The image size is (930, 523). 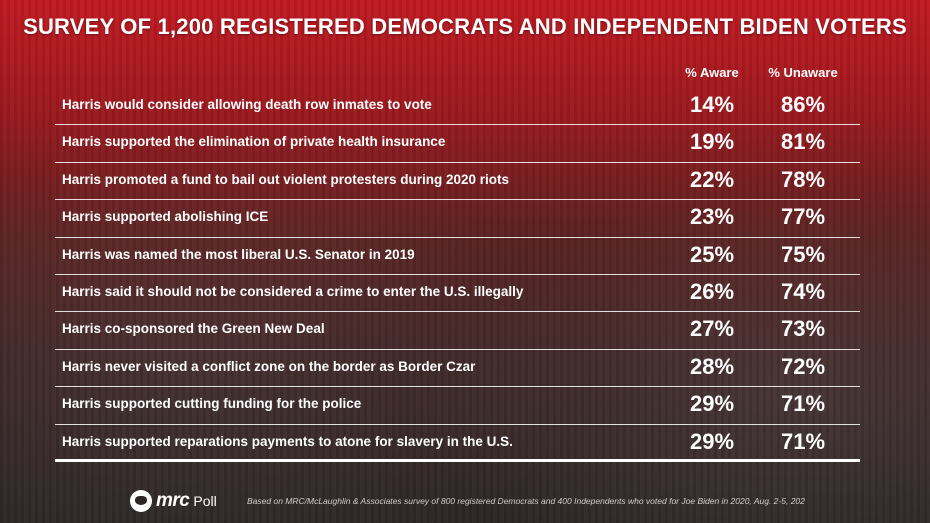 I want to click on row-aware-value: 14%, so click(x=712, y=104).